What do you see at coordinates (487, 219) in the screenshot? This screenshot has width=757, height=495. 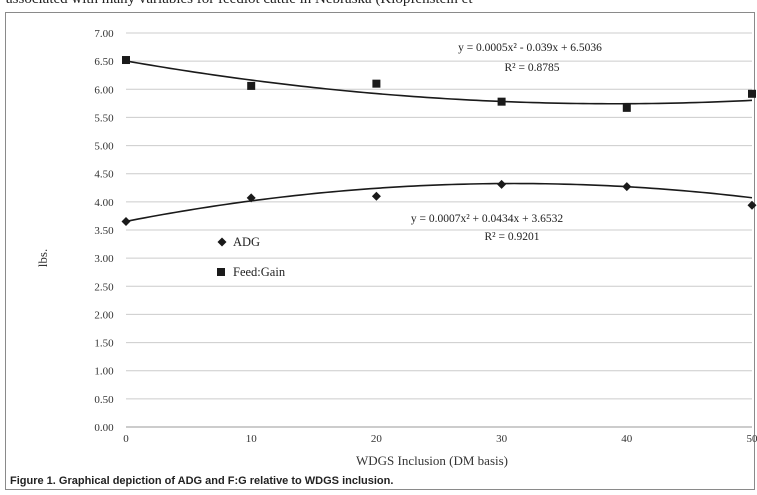 I see `adg-equation: y = 0.0007x² + 0.0434x + 3.6532` at bounding box center [487, 219].